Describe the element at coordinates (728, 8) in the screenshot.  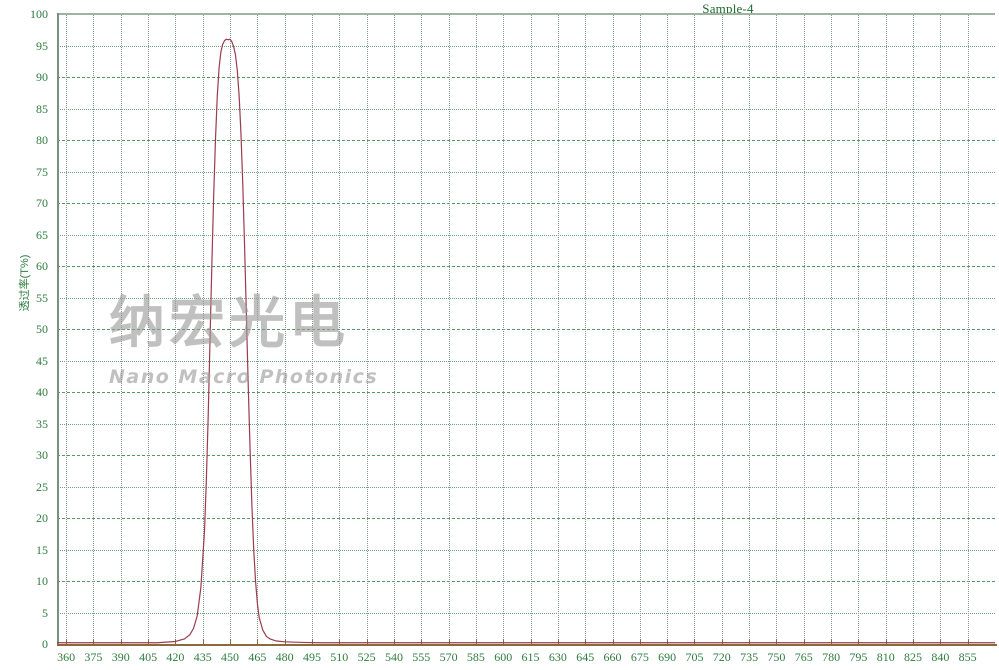
I see `chart-title: Sample-4` at that location.